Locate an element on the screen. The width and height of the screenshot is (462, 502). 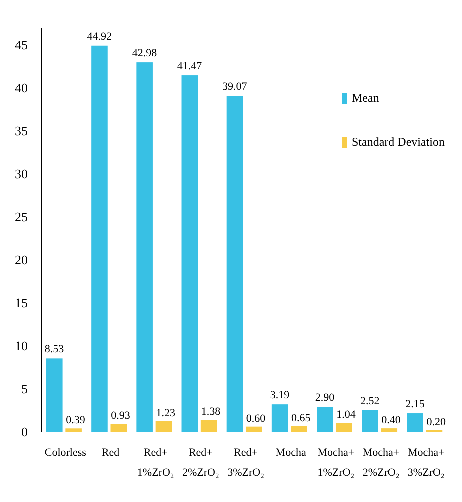
text: 1.38 is located at coordinates (211, 412).